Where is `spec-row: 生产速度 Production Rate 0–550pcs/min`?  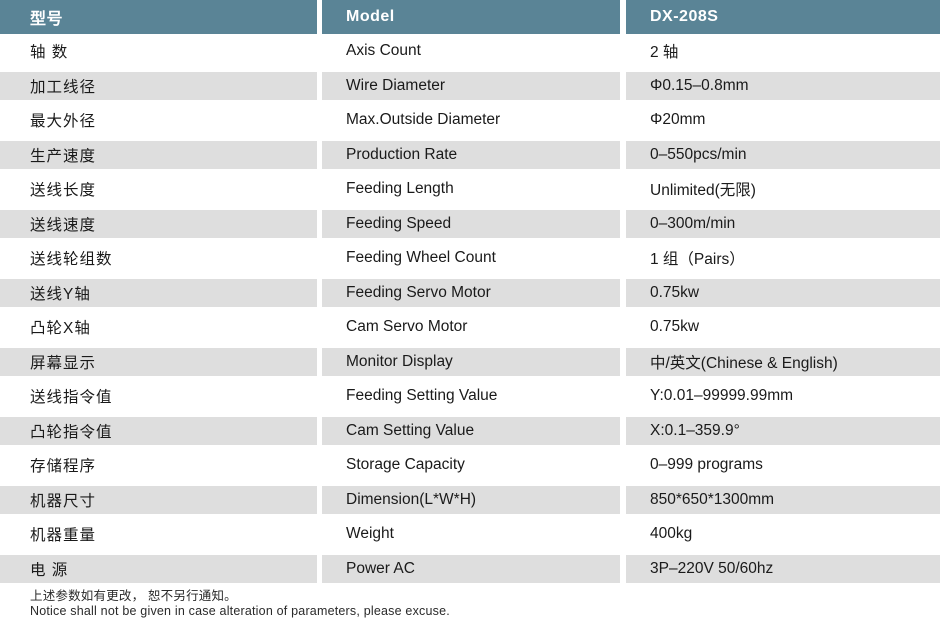 spec-row: 生产速度 Production Rate 0–550pcs/min is located at coordinates (470, 154).